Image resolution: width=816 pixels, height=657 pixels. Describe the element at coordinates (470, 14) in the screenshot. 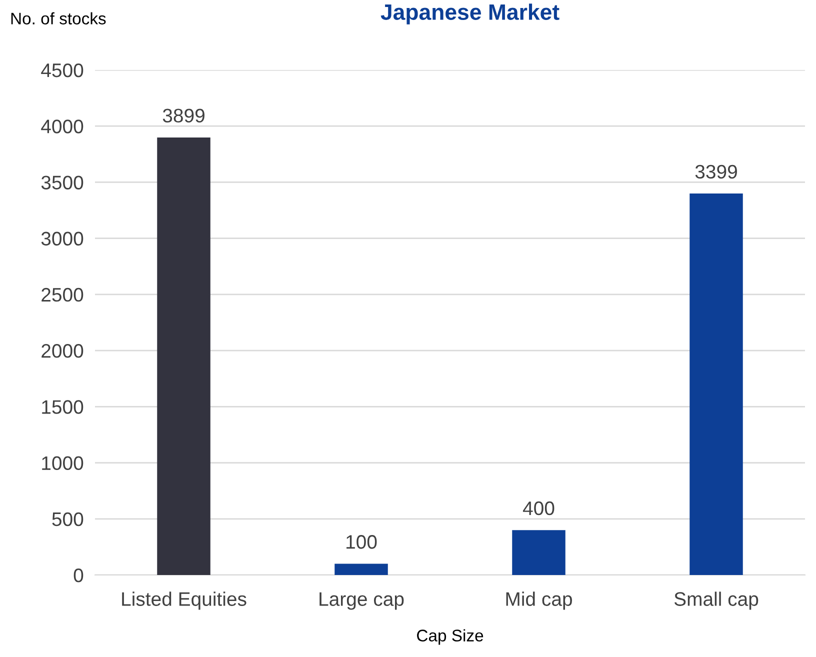

I see `chart-title: Japanese Market` at that location.